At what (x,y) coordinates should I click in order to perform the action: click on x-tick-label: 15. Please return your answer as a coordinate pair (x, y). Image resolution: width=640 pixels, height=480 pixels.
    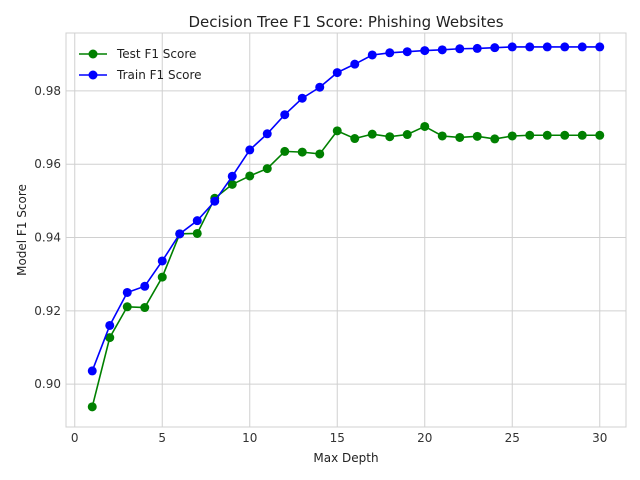
    Looking at the image, I should click on (337, 438).